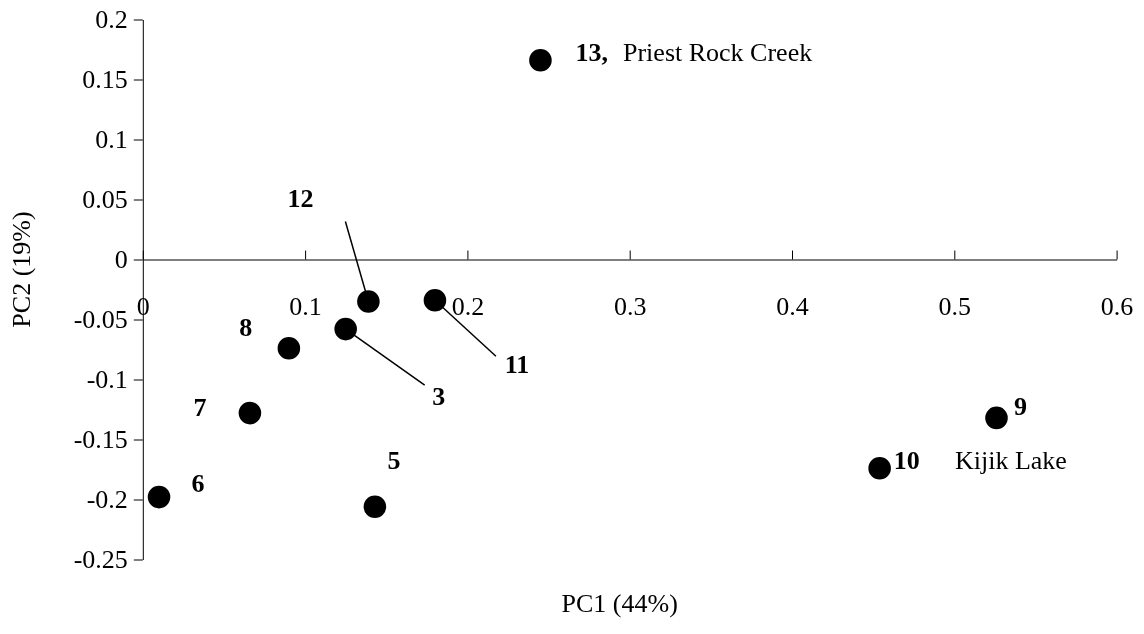 This screenshot has height=634, width=1144. What do you see at coordinates (111, 20) in the screenshot?
I see `y-tick-label: 0.2` at bounding box center [111, 20].